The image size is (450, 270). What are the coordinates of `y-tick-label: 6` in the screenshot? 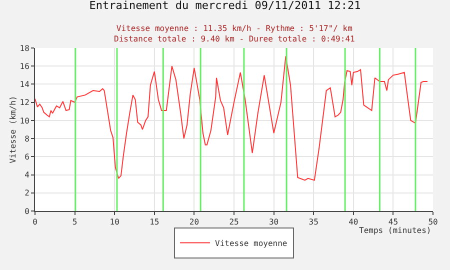 It's located at (27, 157).